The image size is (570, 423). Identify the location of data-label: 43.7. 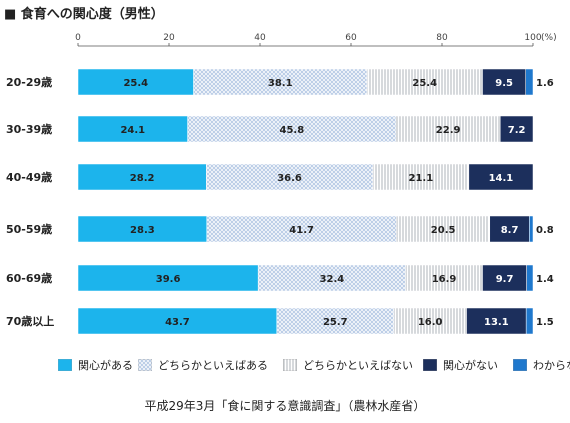
(177, 322).